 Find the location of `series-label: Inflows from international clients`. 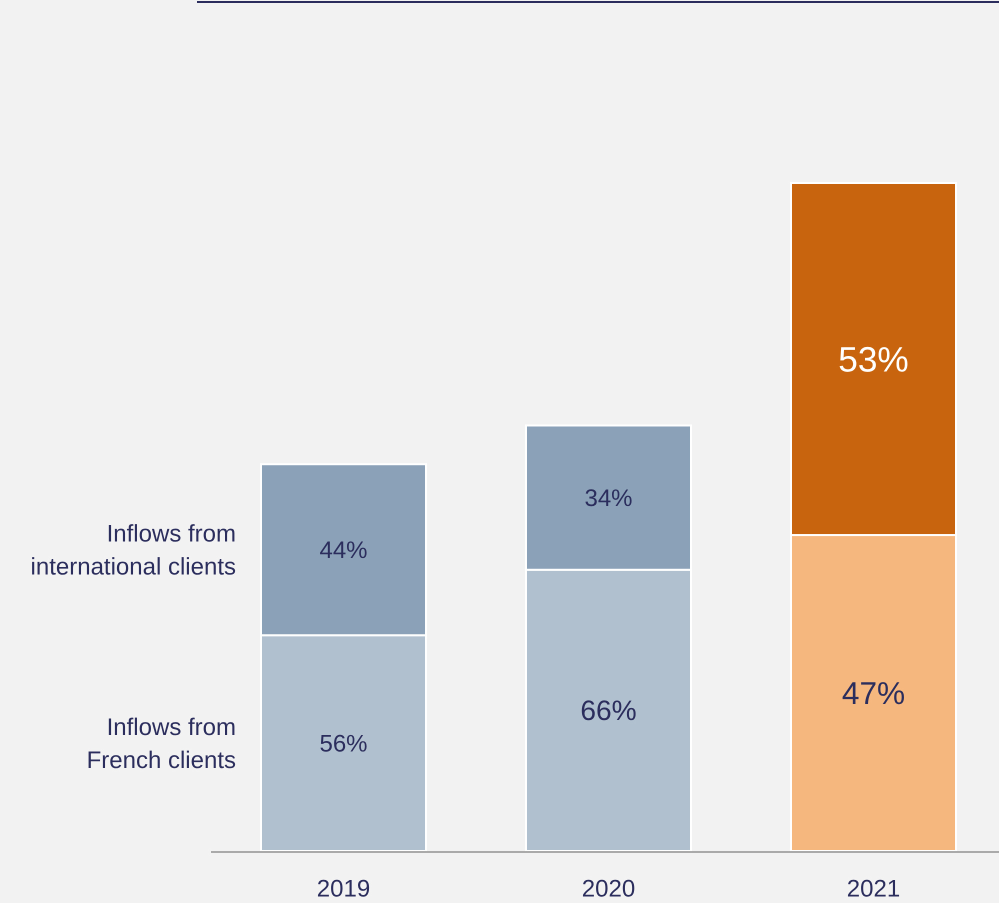

series-label: Inflows from international clients is located at coordinates (133, 550).